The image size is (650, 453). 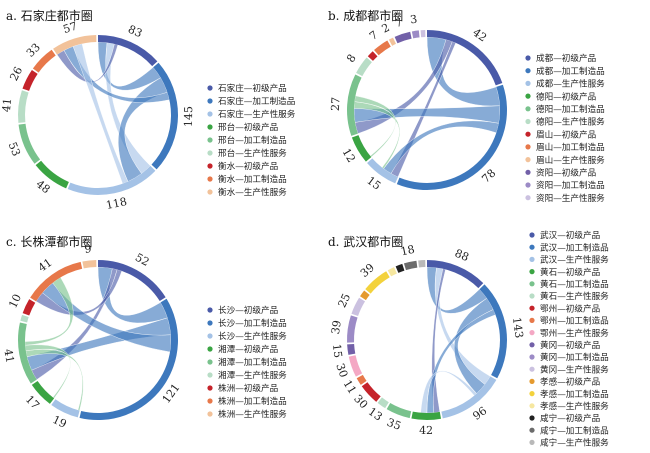 I want to click on arc-value-label: 41, so click(x=45, y=265).